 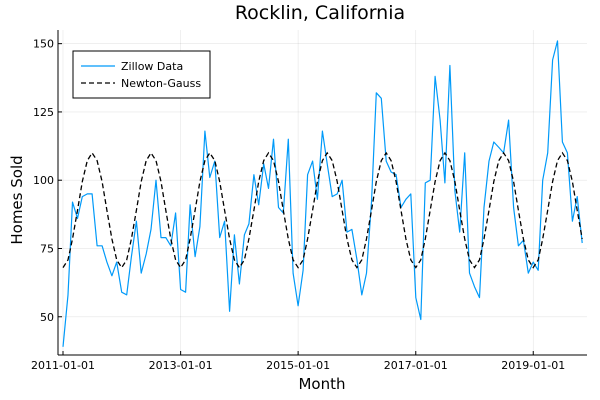 I want to click on legend: Zillow Data Newton-Gauss, so click(x=141, y=74).